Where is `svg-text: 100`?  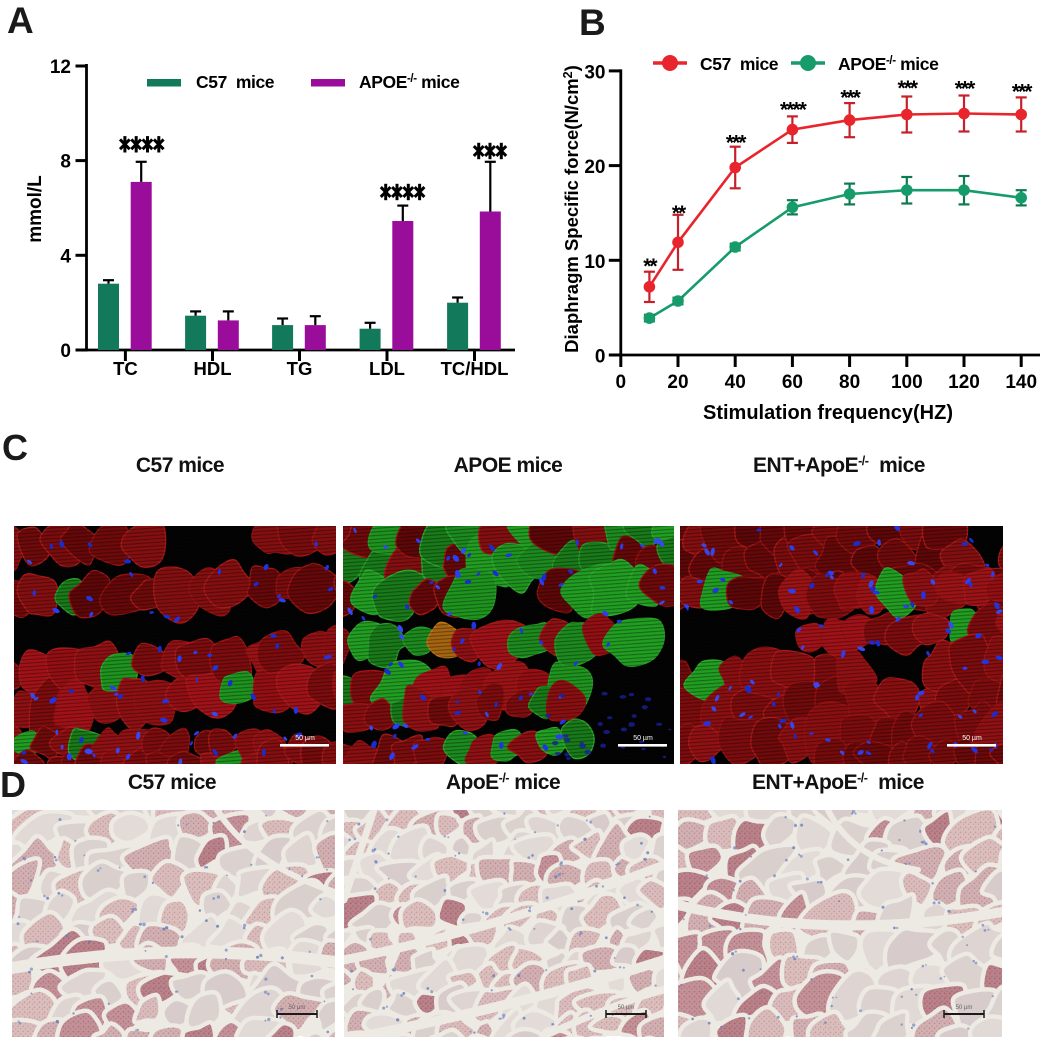
svg-text: 100 is located at coordinates (907, 382).